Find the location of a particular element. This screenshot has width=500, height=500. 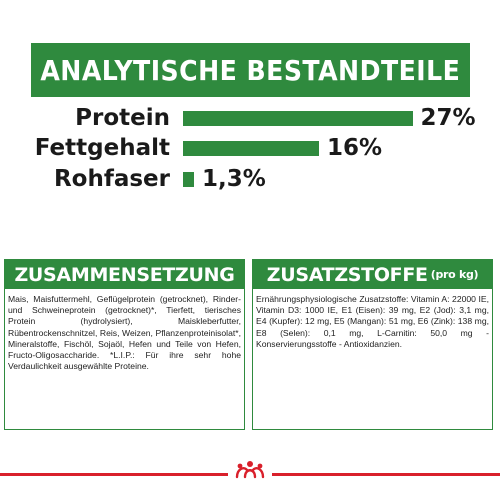

composition-header: ZUSAMMENSETZUNG is located at coordinates (124, 274).